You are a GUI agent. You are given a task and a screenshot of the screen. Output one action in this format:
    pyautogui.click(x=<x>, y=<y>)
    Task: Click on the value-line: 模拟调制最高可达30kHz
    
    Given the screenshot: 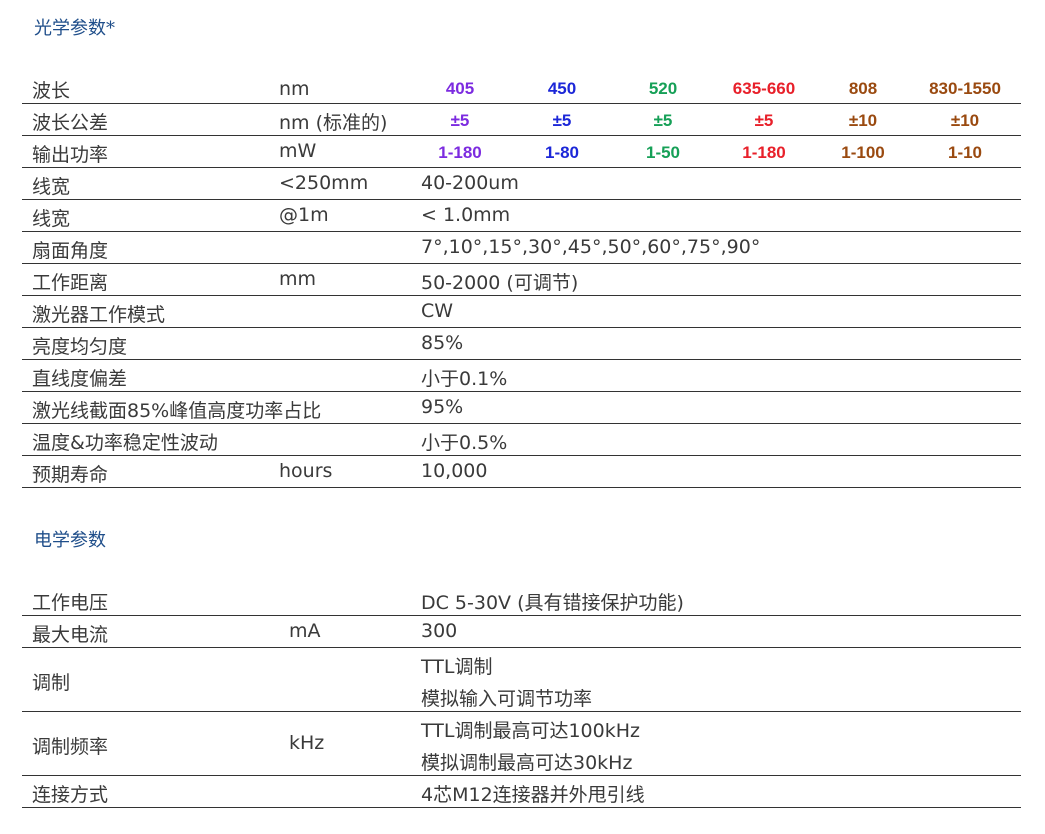 What is the action you would take?
    pyautogui.click(x=527, y=763)
    